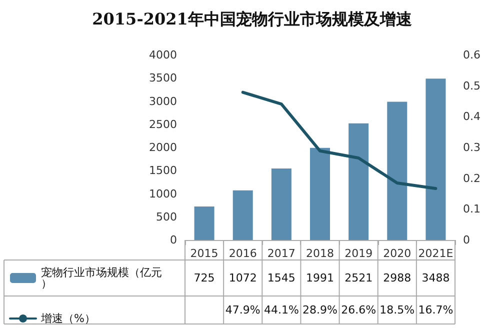 Image resolution: width=504 pixels, height=330 pixels. I want to click on data-label: 725, so click(204, 278).